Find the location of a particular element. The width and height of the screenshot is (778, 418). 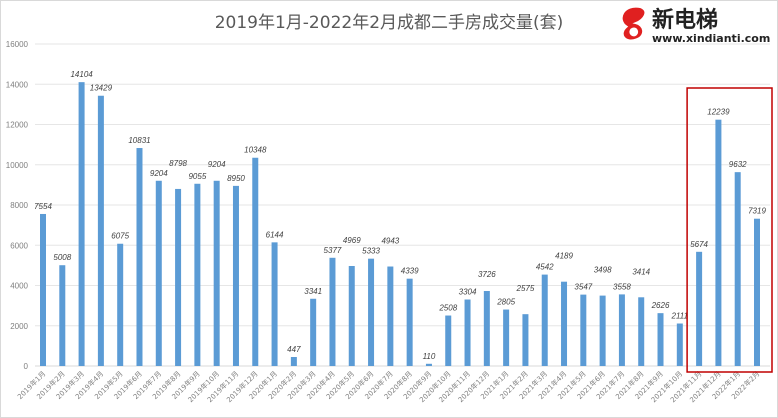

data-label: 5333 is located at coordinates (371, 251).